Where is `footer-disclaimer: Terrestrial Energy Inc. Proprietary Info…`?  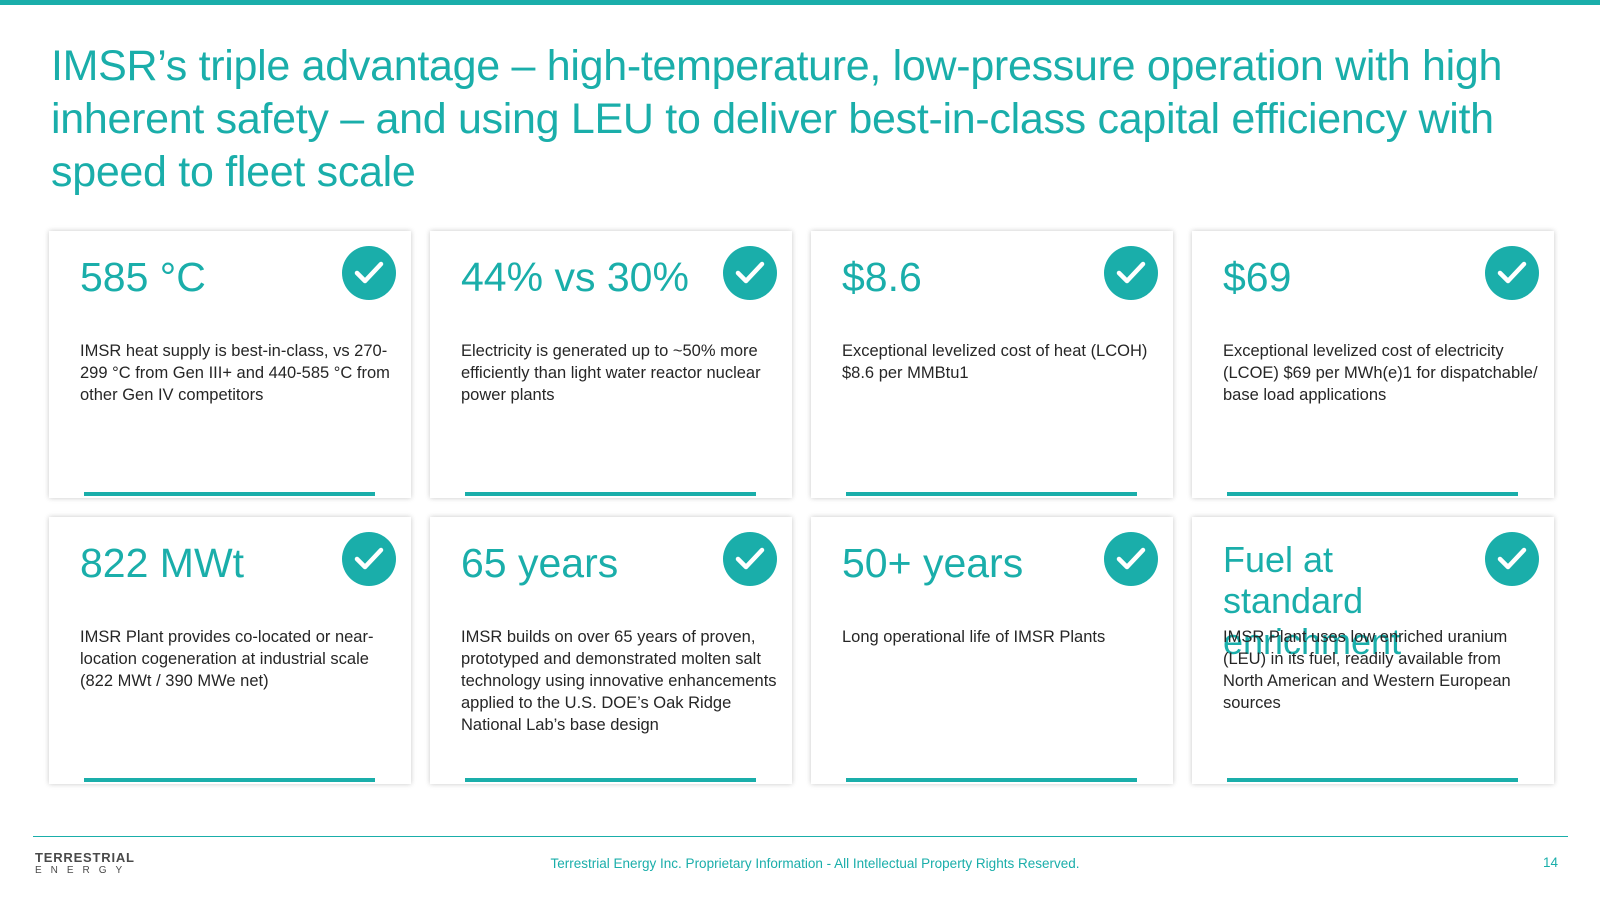
footer-disclaimer: Terrestrial Energy Inc. Proprietary Info… is located at coordinates (815, 863).